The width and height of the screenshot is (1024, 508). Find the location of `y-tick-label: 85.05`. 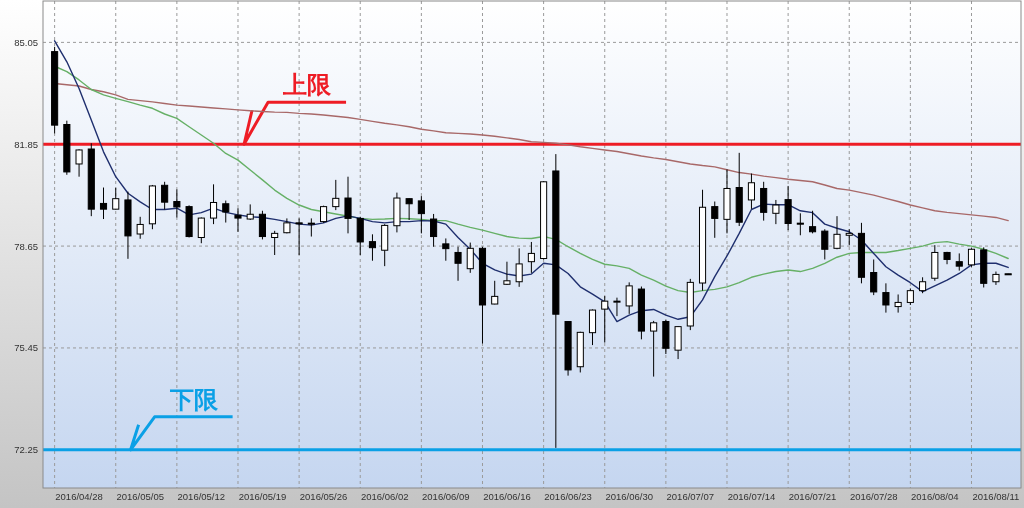

y-tick-label: 85.05 is located at coordinates (26, 42).